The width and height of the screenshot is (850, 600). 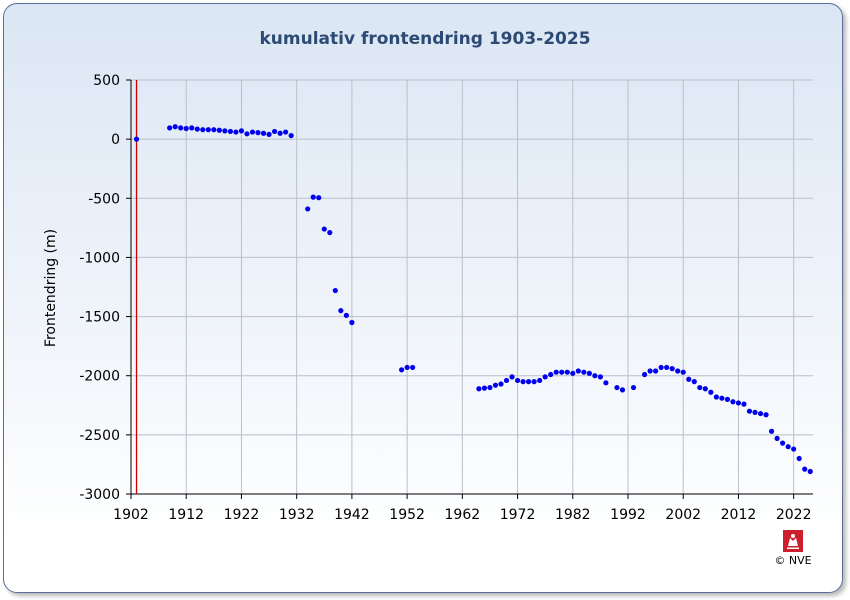 I want to click on x-tick-label: 2022, so click(x=794, y=515).